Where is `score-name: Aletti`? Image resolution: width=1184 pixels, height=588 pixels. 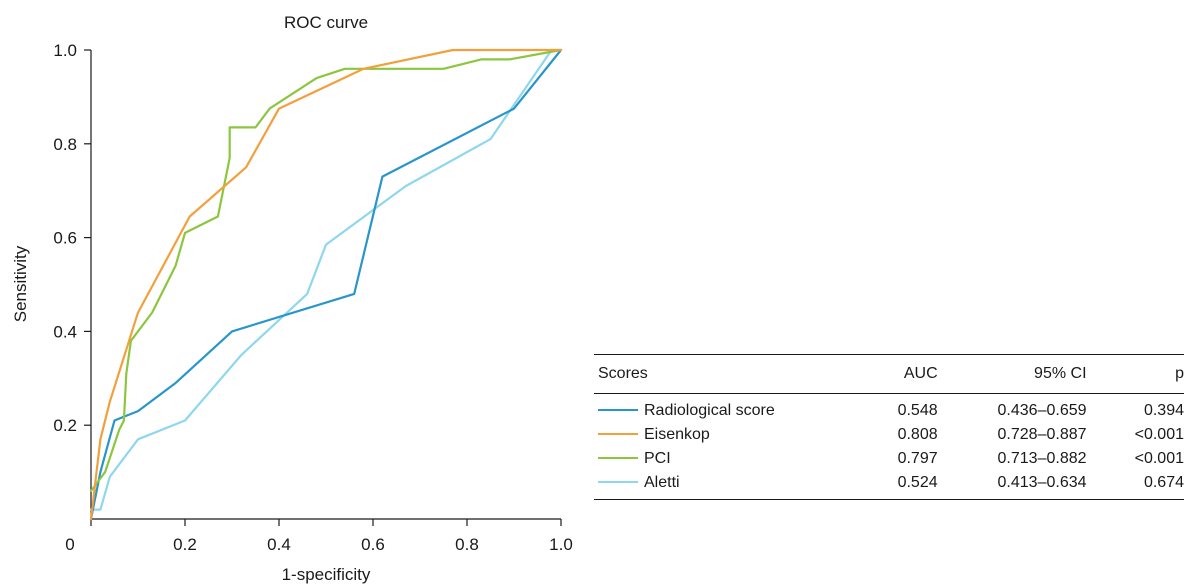
score-name: Aletti is located at coordinates (662, 482).